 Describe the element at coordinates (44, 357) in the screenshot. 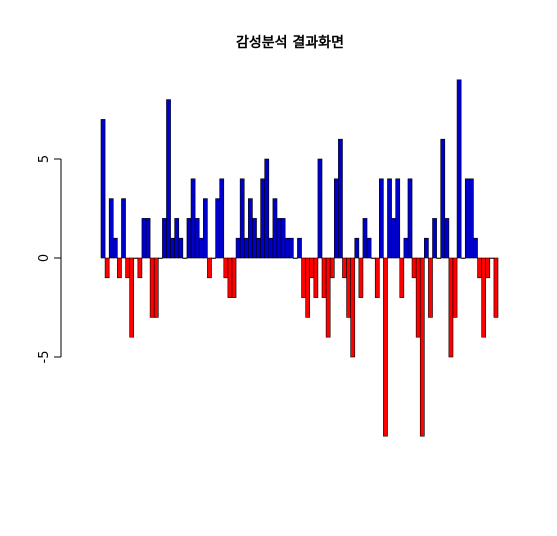

I see `y-tick-label: -5` at that location.